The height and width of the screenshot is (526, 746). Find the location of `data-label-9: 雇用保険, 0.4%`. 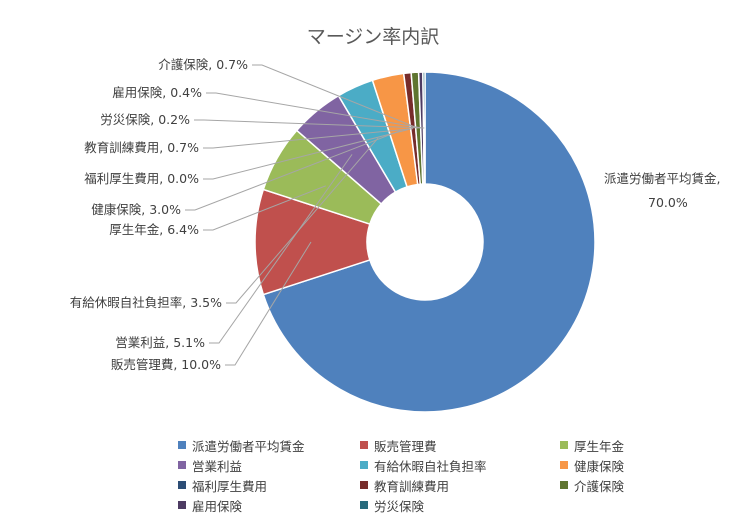

data-label-9: 雇用保険, 0.4% is located at coordinates (157, 92).